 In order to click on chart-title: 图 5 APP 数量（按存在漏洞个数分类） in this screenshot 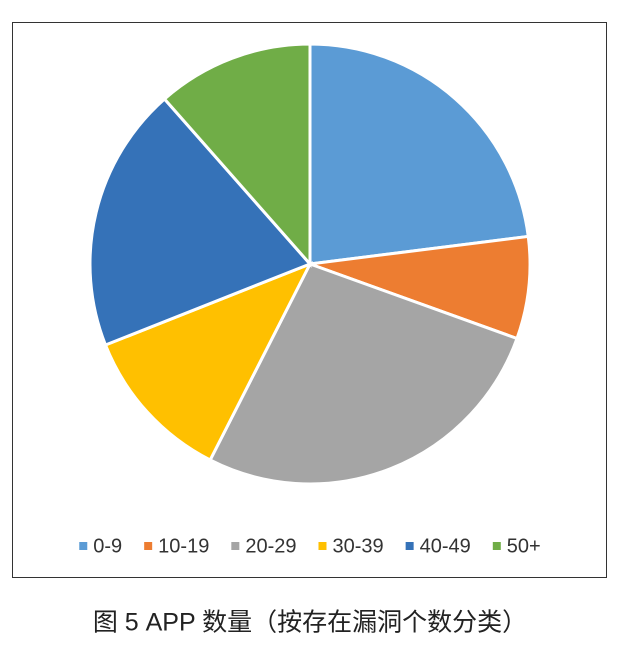, I will do `click(310, 623)`.